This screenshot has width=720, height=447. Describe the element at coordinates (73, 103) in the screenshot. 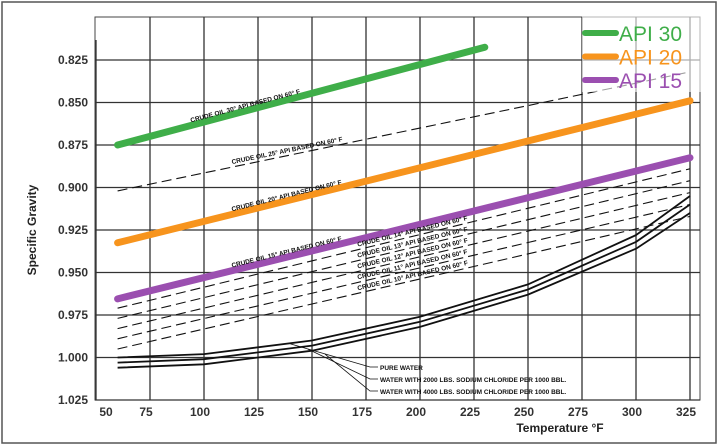

I see `y-tick-label: 0.850` at that location.